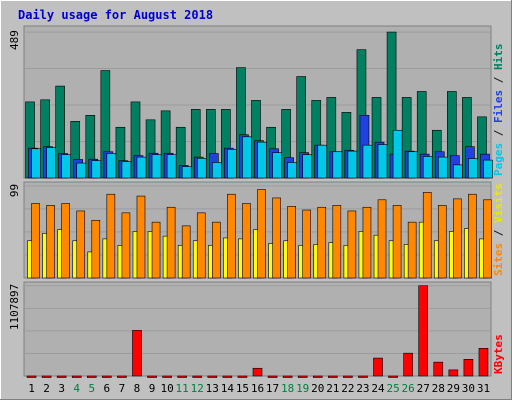 Image resolution: width=512 pixels, height=400 pixels. Describe the element at coordinates (115, 15) in the screenshot. I see `chart-title: Daily usage for August 2018` at that location.